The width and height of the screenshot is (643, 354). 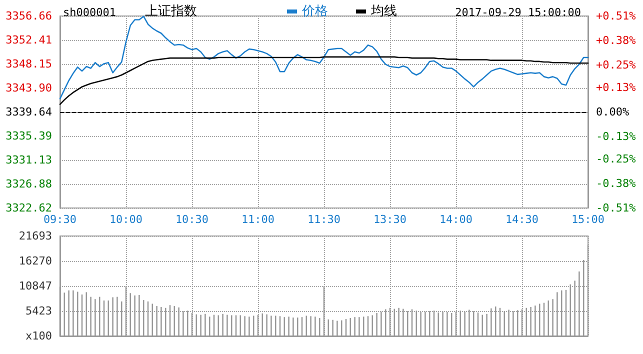 I want to click on y-tick-label: 3356.66, so click(x=29, y=16).